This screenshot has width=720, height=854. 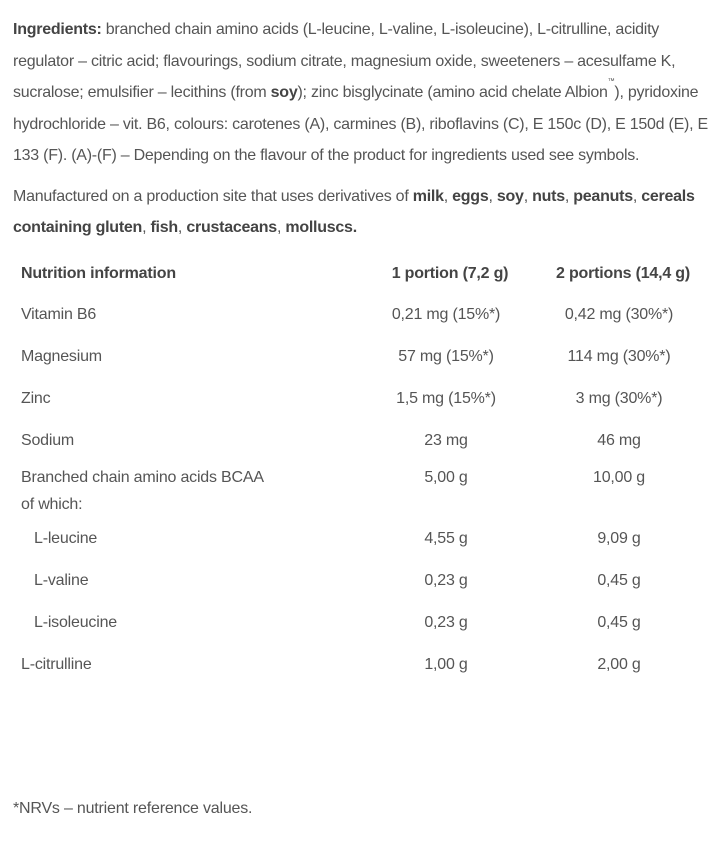 I want to click on header-2-portions: 2 portions (14,4 g), so click(x=623, y=273).